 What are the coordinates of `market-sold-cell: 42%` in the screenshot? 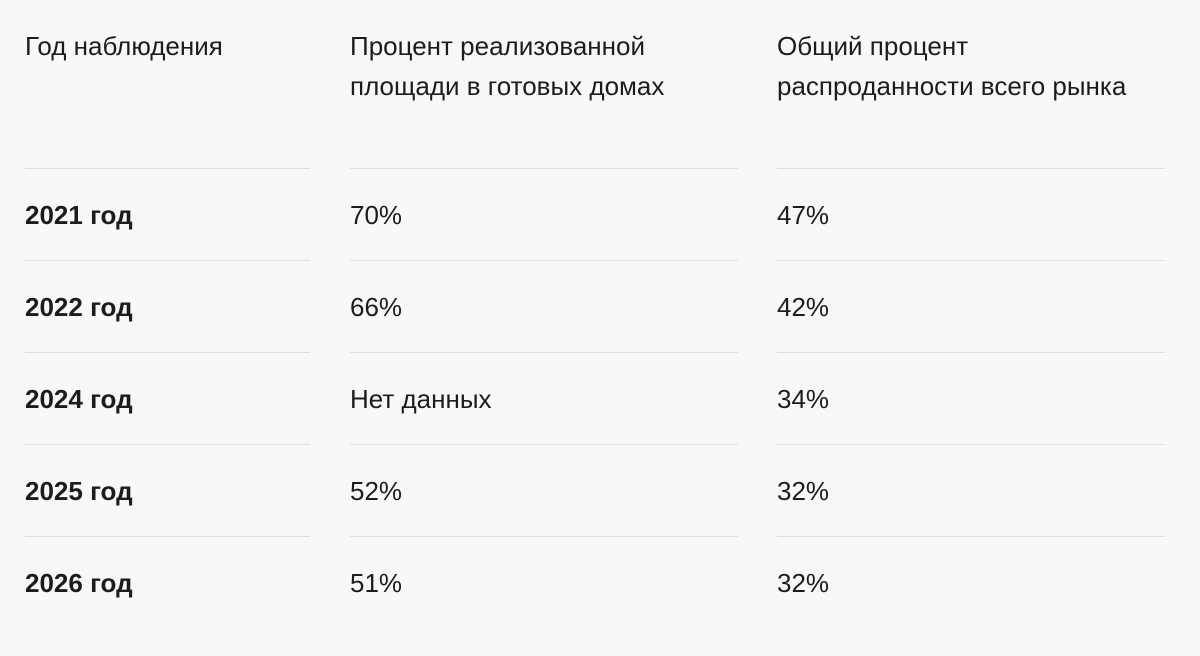 It's located at (803, 307).